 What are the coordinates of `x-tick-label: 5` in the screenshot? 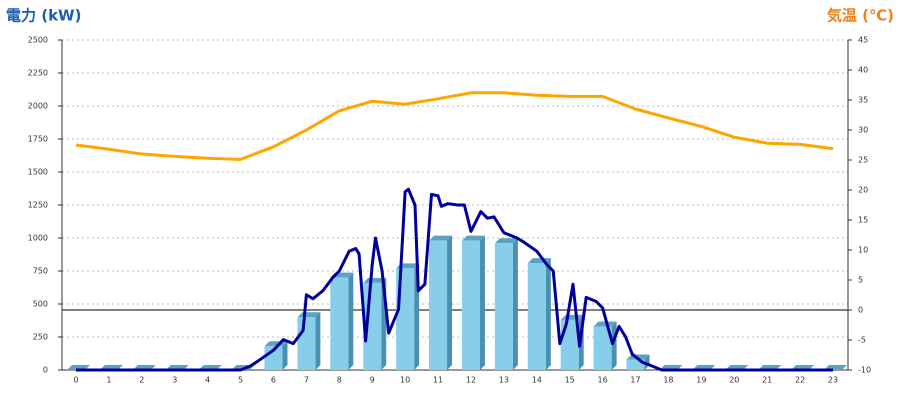 It's located at (240, 380).